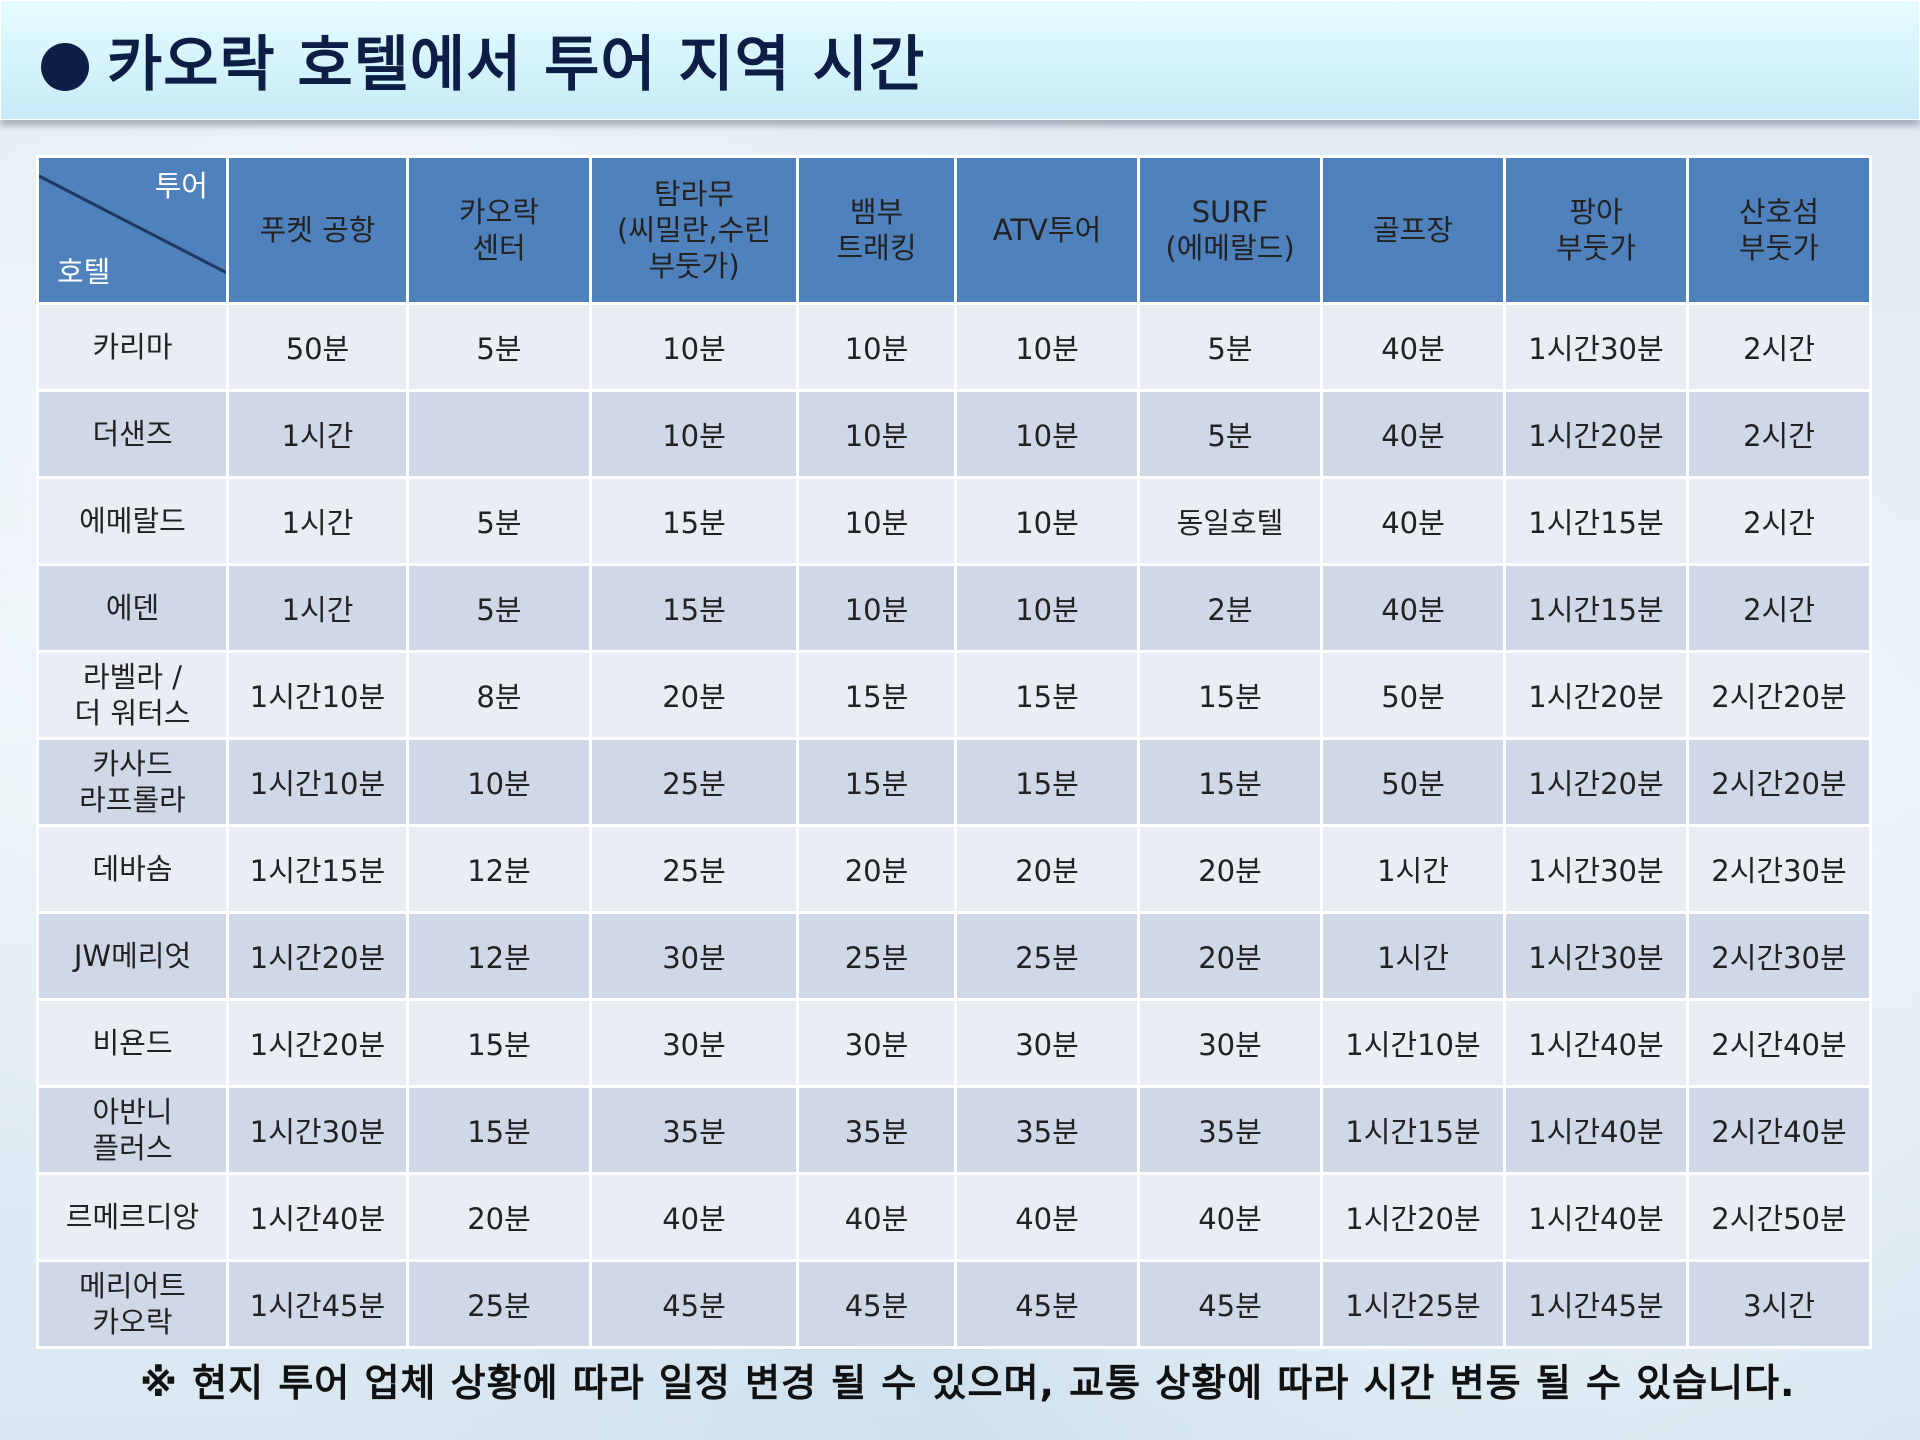 The image size is (1920, 1440). Describe the element at coordinates (1230, 521) in the screenshot. I see `travel-time-cell: 동일호텔` at that location.